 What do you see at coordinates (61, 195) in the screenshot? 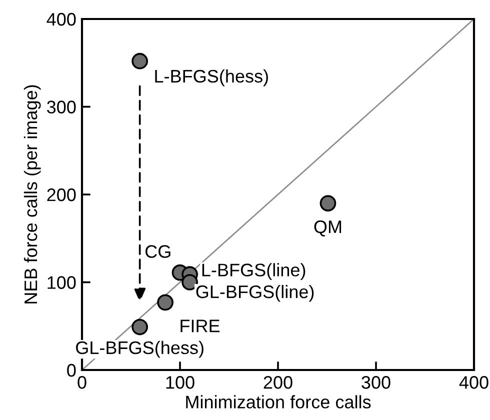
I see `y-tick-label: 200` at bounding box center [61, 195].